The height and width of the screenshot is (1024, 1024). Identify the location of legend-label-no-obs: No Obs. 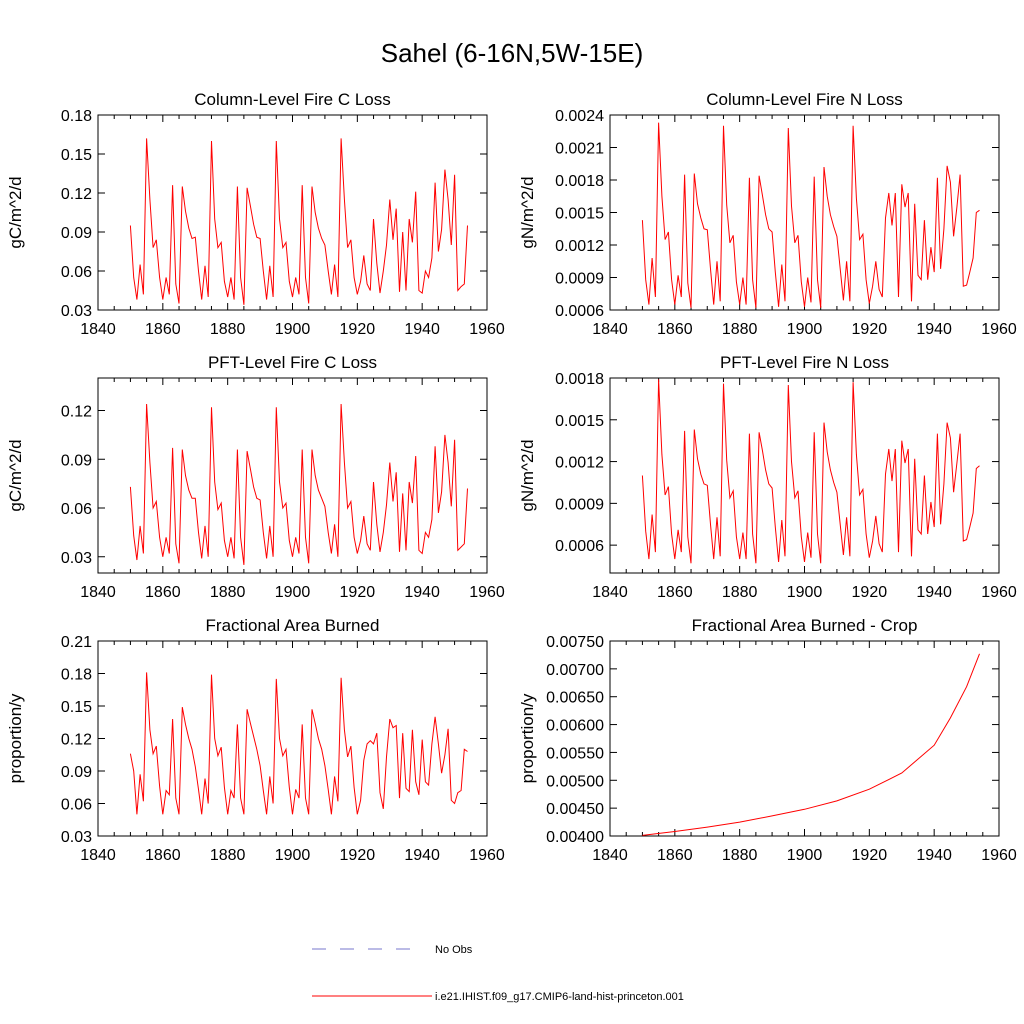
(454, 950).